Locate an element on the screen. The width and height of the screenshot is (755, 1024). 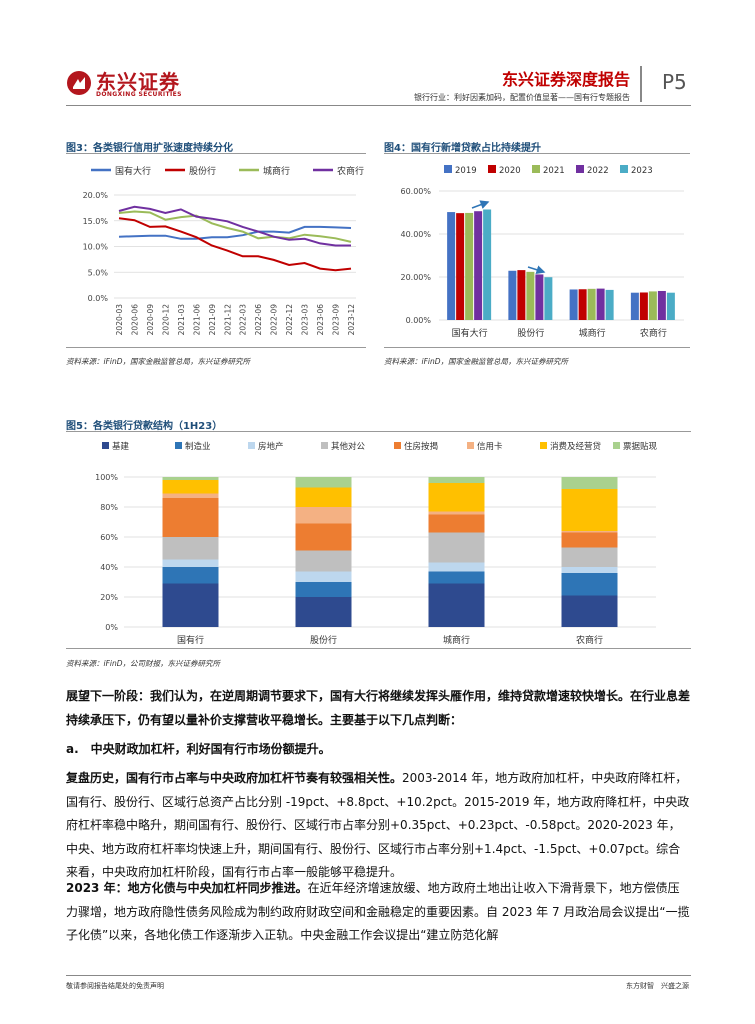
fig3-xtick: 2020-03 is located at coordinates (119, 320).